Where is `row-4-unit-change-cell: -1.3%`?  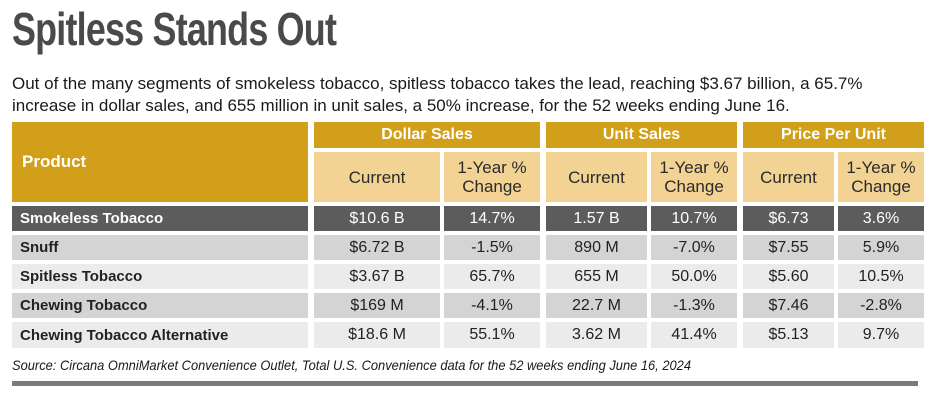
row-4-unit-change-cell: -1.3% is located at coordinates (694, 305).